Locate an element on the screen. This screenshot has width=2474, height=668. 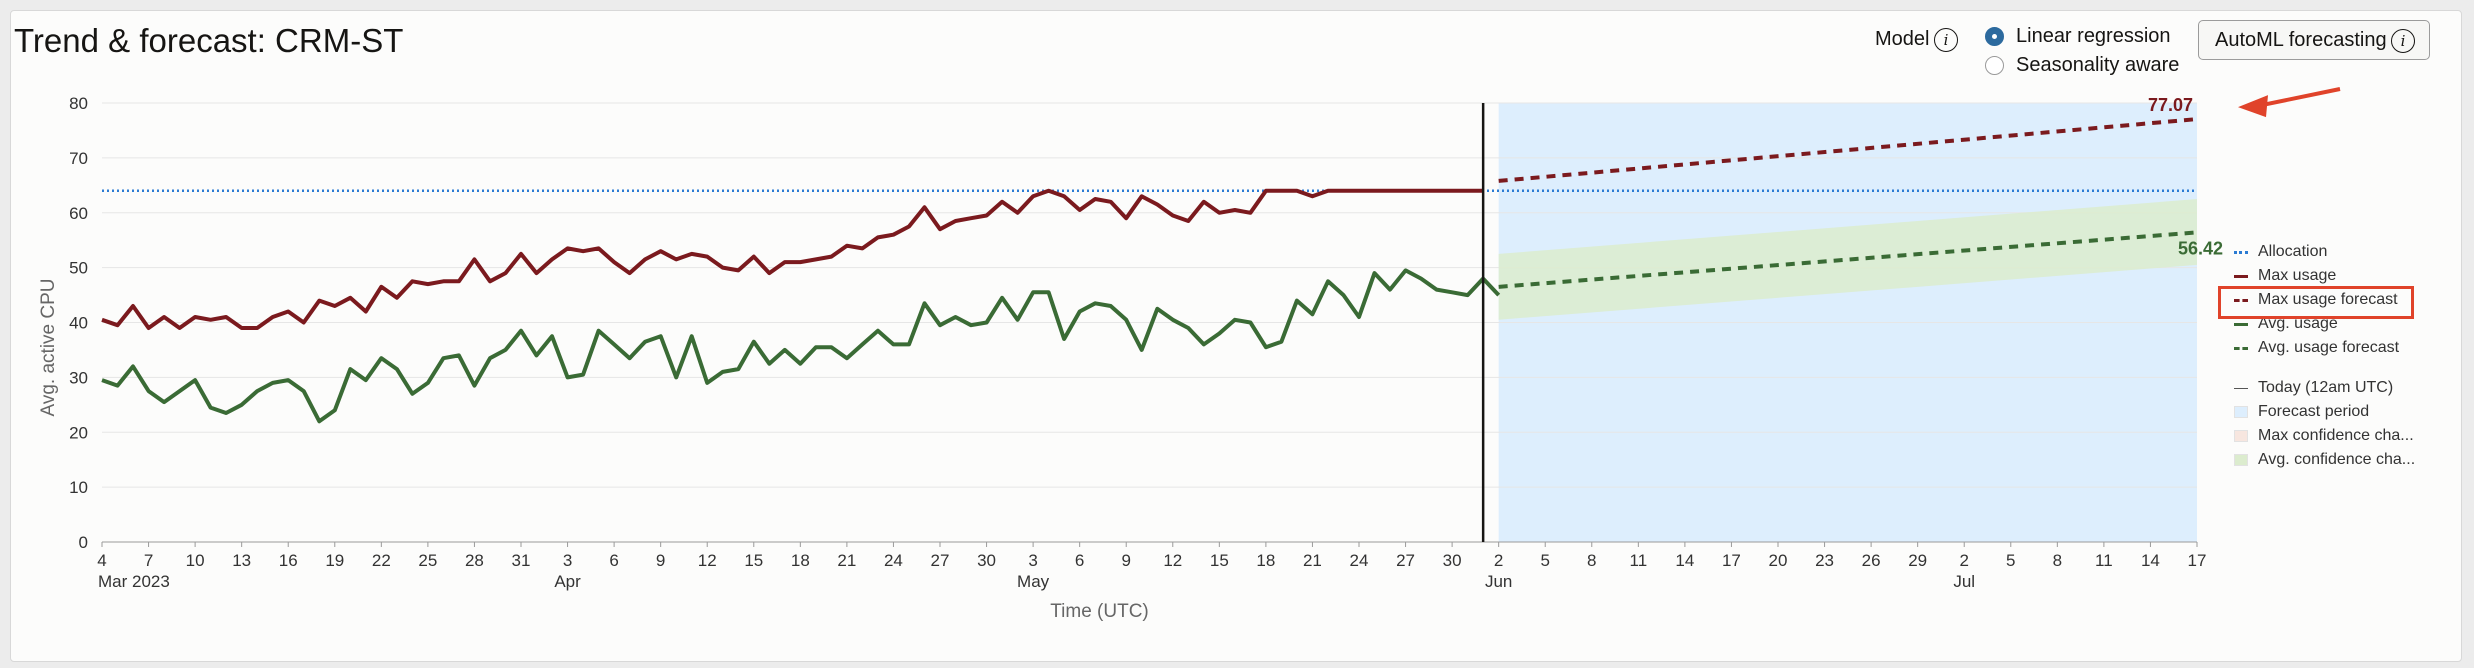
legend-label: Max usage is located at coordinates (2297, 275).